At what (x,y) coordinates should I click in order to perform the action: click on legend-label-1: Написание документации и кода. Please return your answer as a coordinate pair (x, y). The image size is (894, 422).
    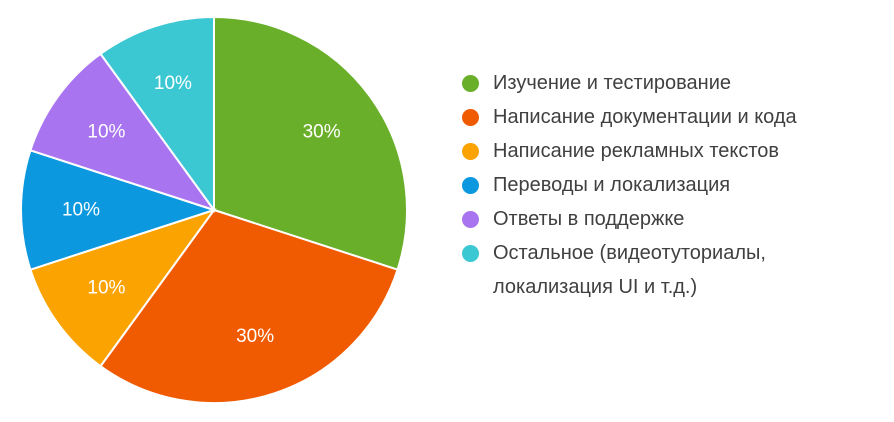
    Looking at the image, I should click on (645, 117).